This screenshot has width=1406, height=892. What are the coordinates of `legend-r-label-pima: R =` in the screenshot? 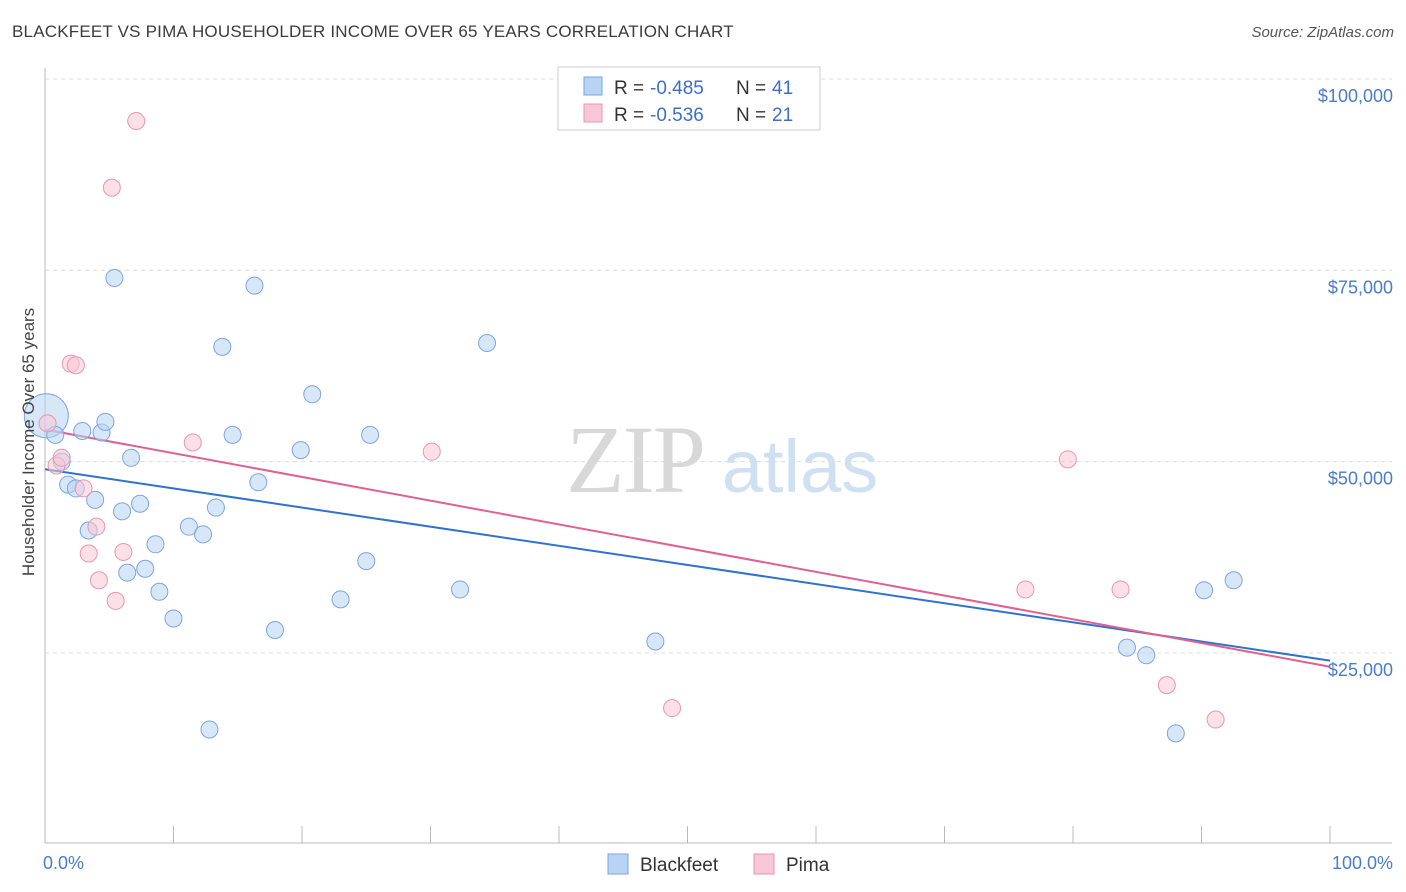 It's located at (629, 115).